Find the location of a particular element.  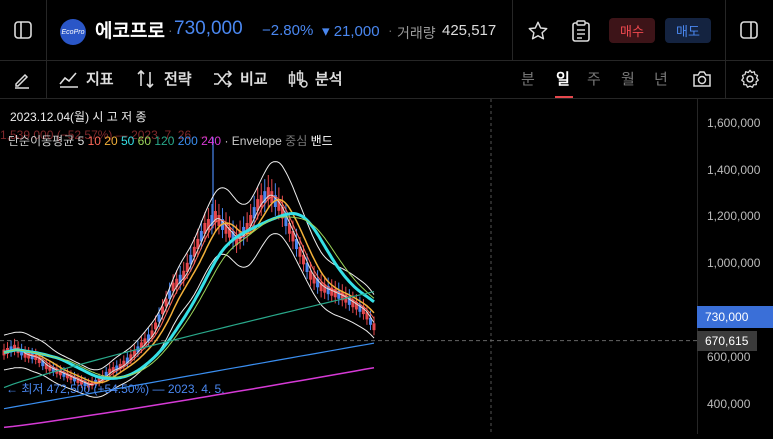

indicator-tool: 지표 is located at coordinates (86, 78).